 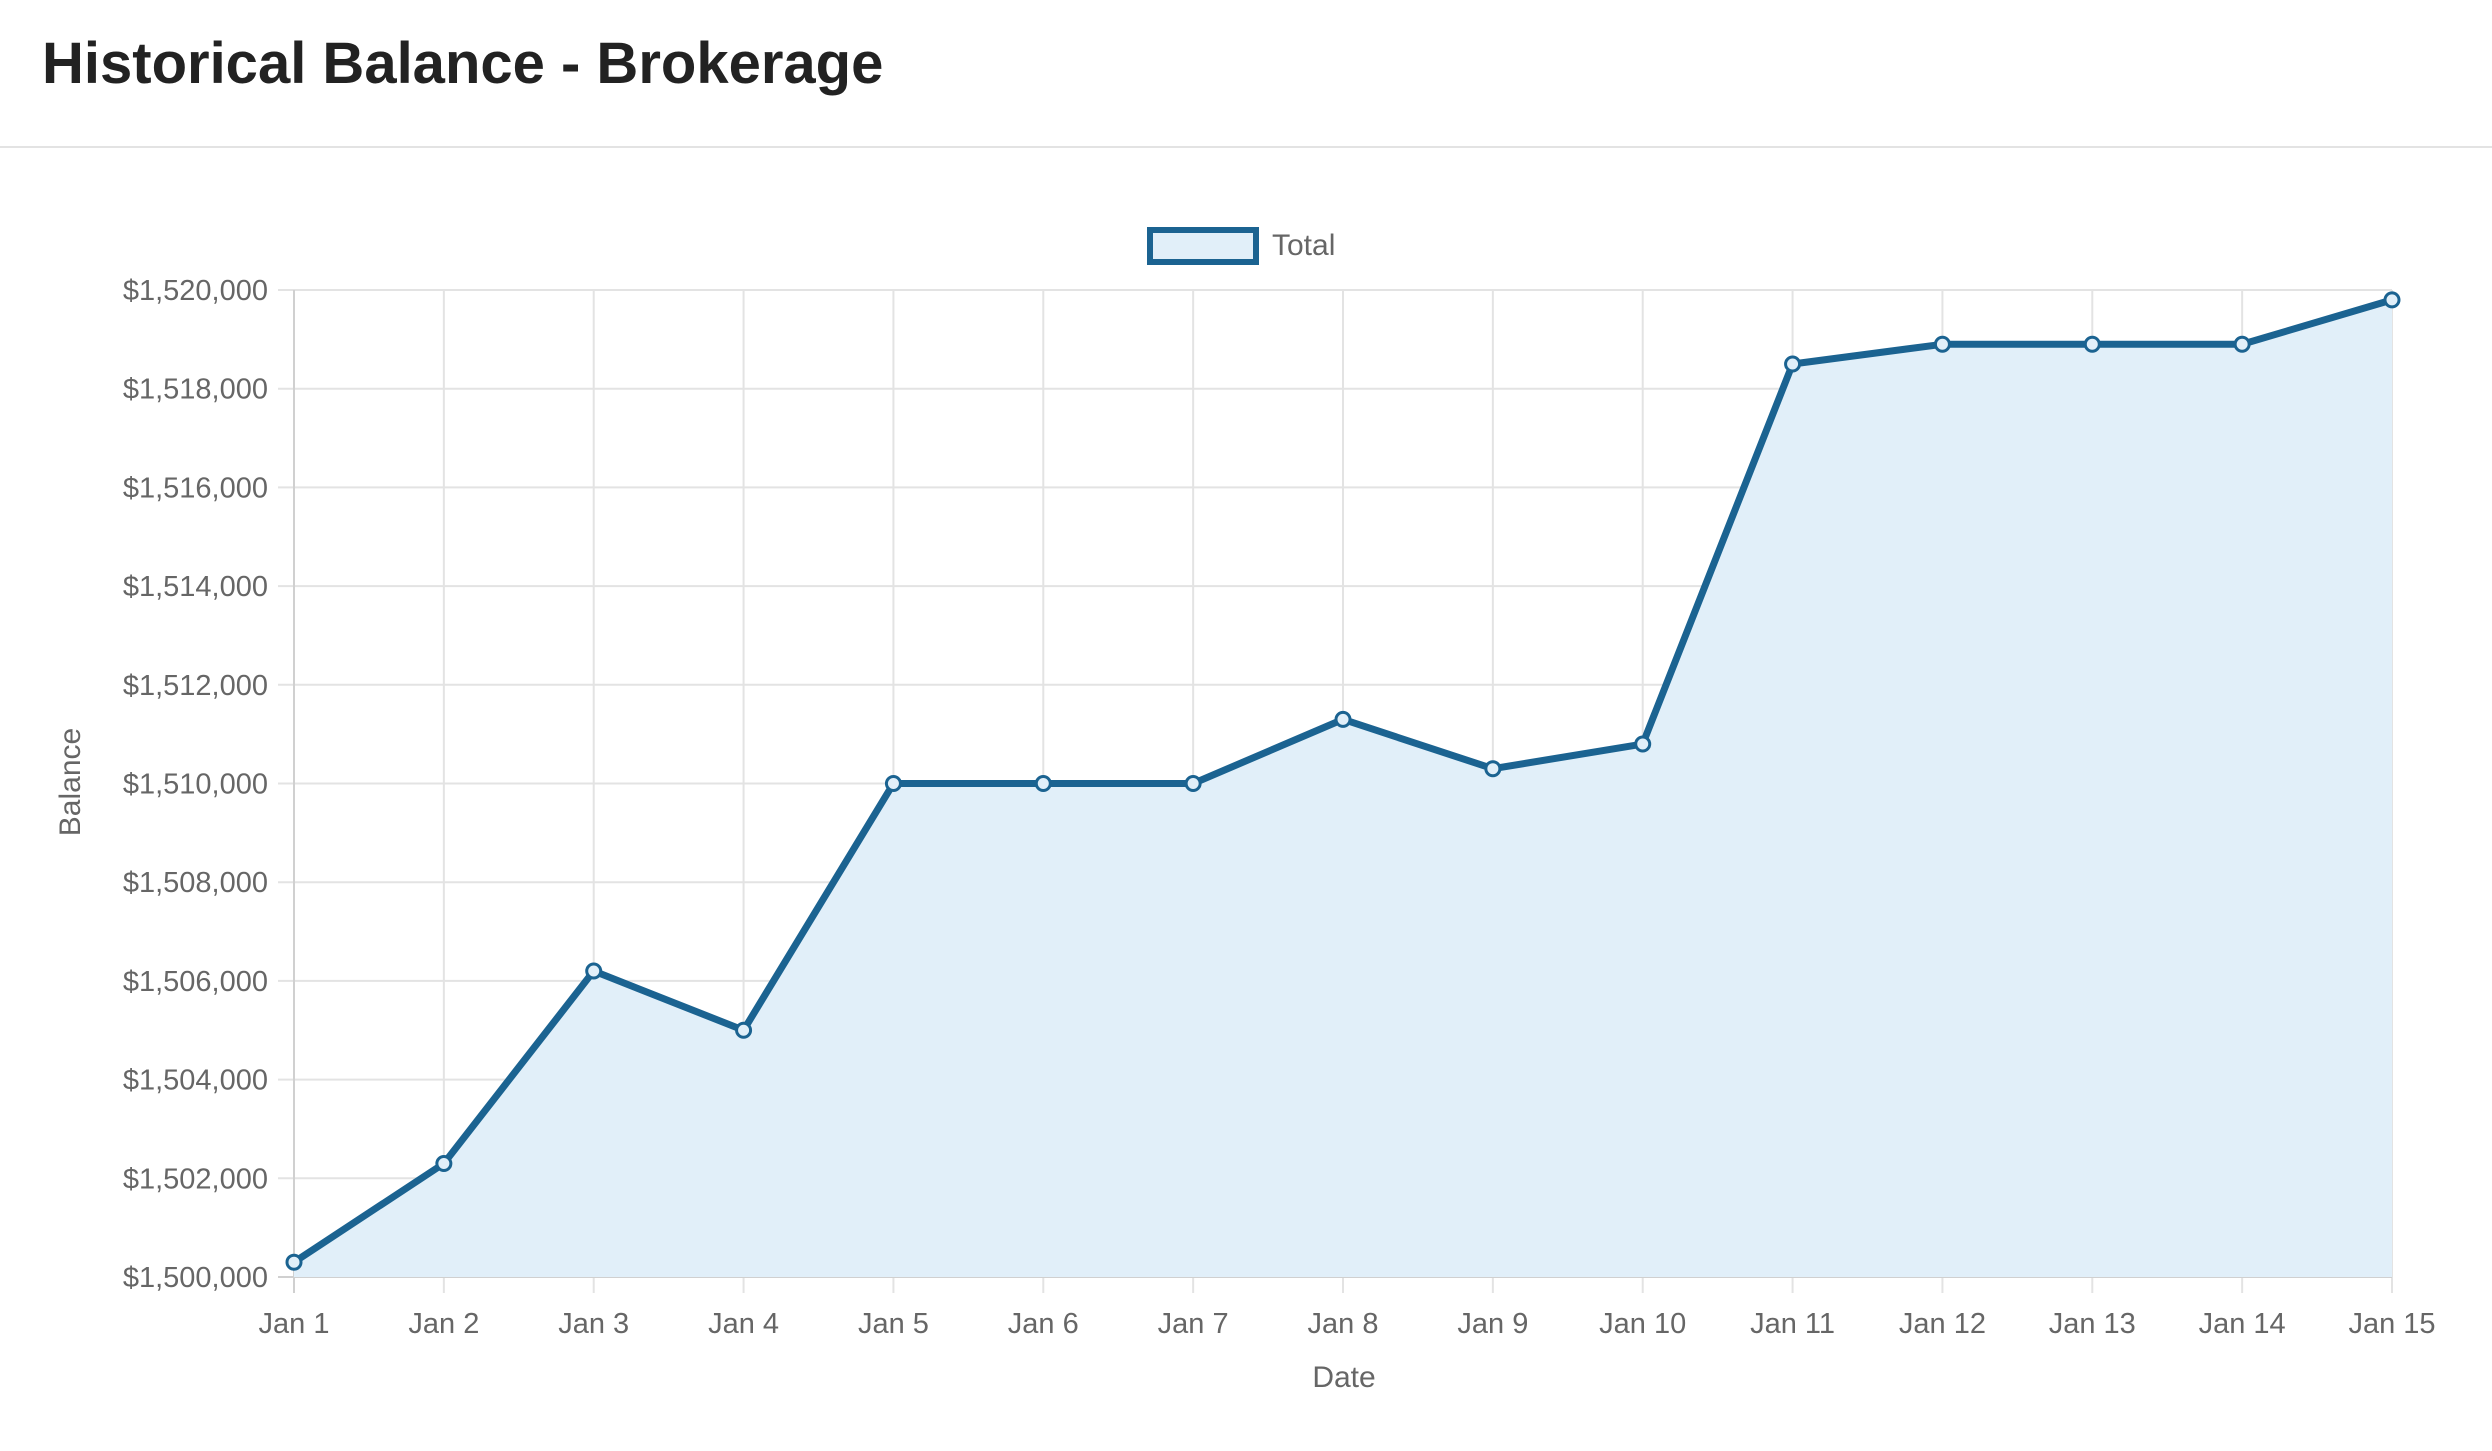 What do you see at coordinates (2242, 1324) in the screenshot?
I see `x-tick-label: Jan 14` at bounding box center [2242, 1324].